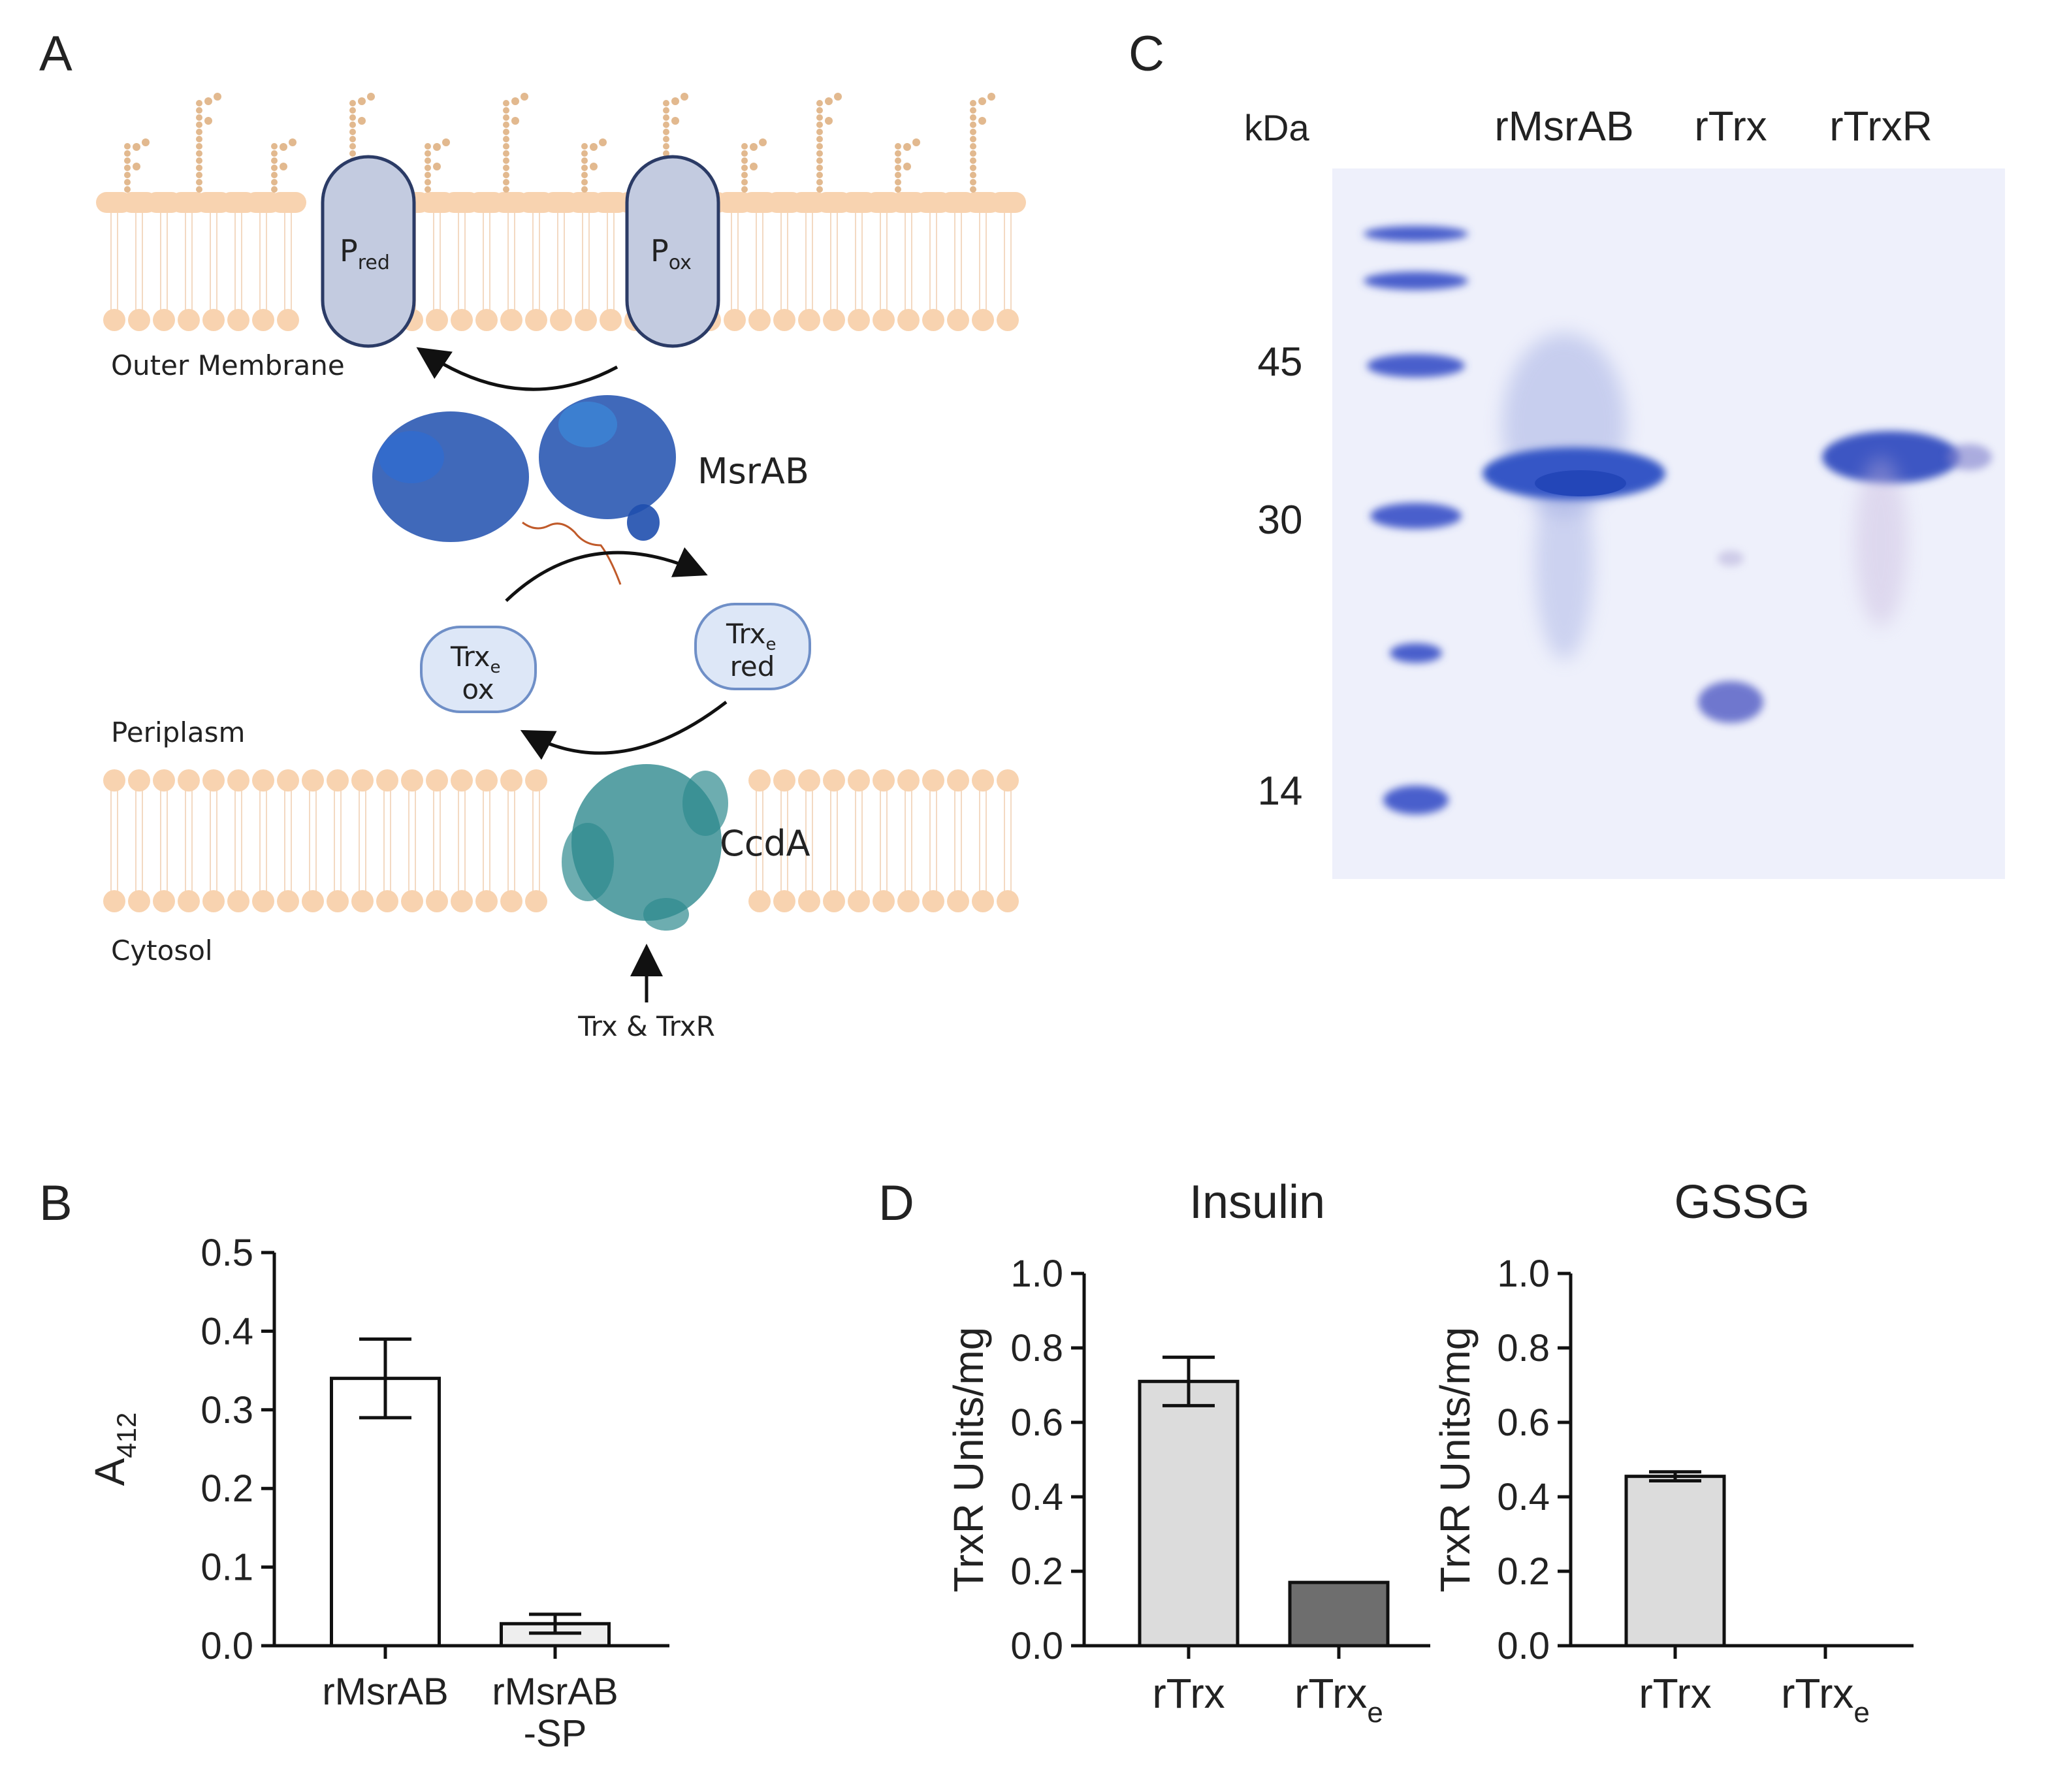 The width and height of the screenshot is (2052, 1792). Describe the element at coordinates (1563, 126) in the screenshot. I see `lane-label-rmsrab: rMsrAB` at that location.